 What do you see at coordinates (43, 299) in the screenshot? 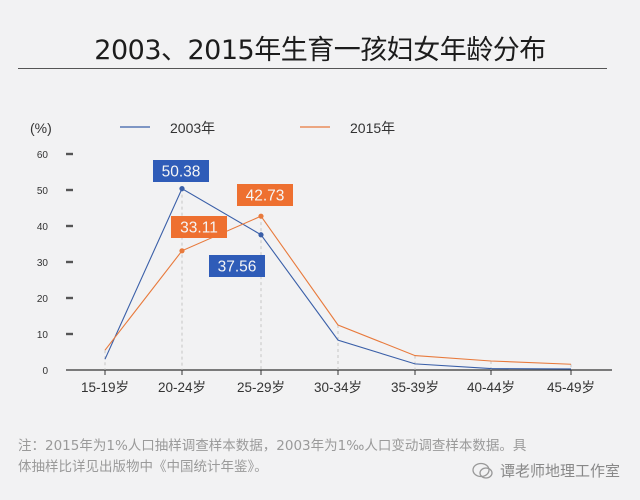
I see `y-tick-label: 20` at bounding box center [43, 299].